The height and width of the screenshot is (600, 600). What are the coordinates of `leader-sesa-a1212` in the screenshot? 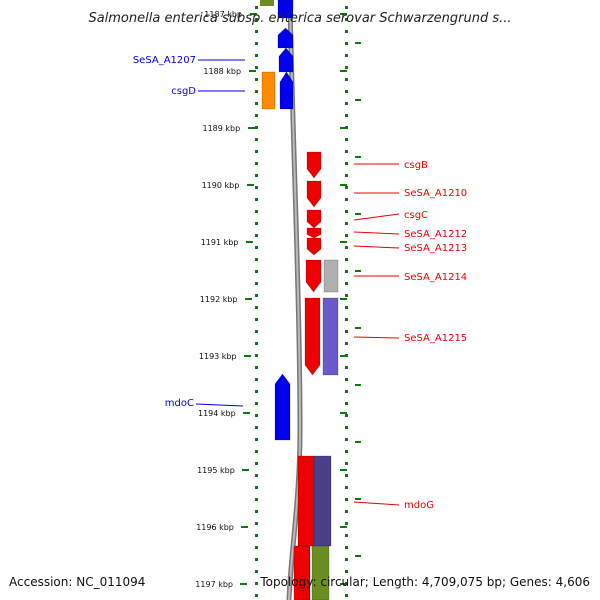 It's located at (376, 233).